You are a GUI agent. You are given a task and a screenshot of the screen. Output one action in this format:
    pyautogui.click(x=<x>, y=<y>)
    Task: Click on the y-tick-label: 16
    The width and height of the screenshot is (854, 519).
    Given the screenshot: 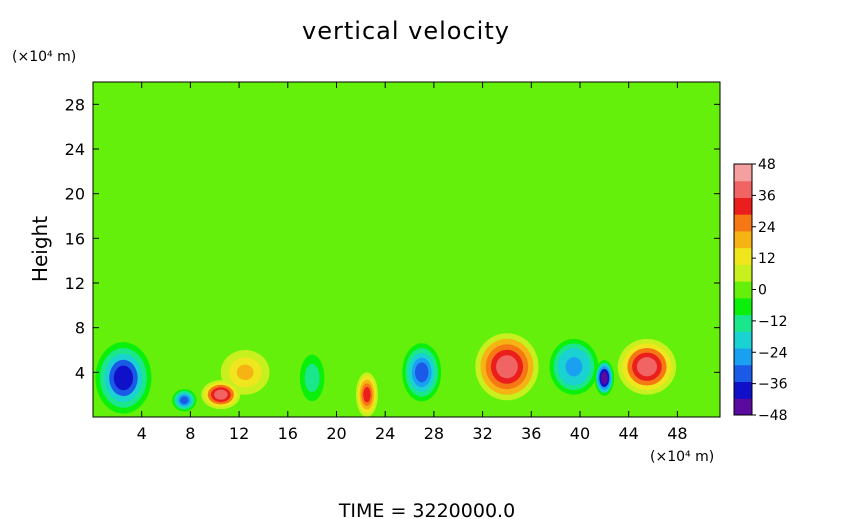 What is the action you would take?
    pyautogui.click(x=75, y=238)
    